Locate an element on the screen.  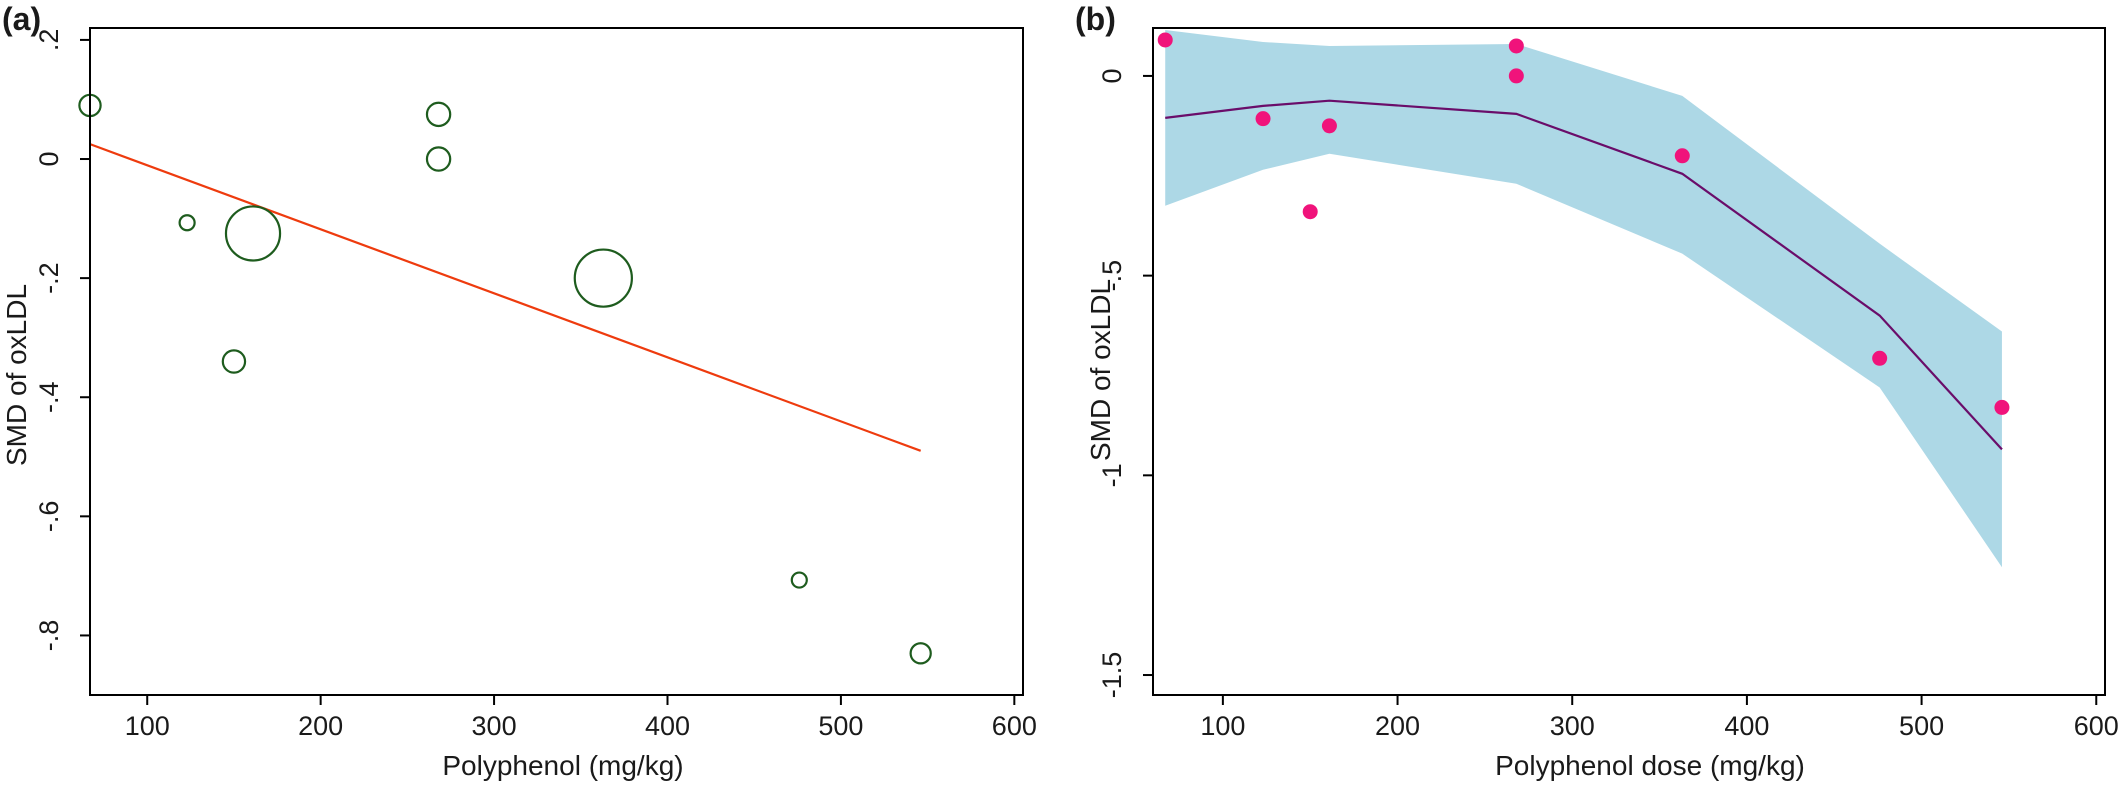
y-tick-label: -.4 is located at coordinates (49, 397).